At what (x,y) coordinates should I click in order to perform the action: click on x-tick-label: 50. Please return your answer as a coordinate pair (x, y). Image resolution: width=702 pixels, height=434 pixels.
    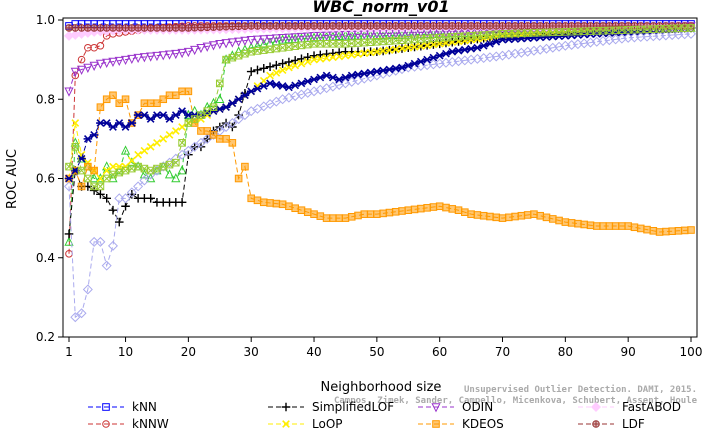
    Looking at the image, I should click on (376, 352).